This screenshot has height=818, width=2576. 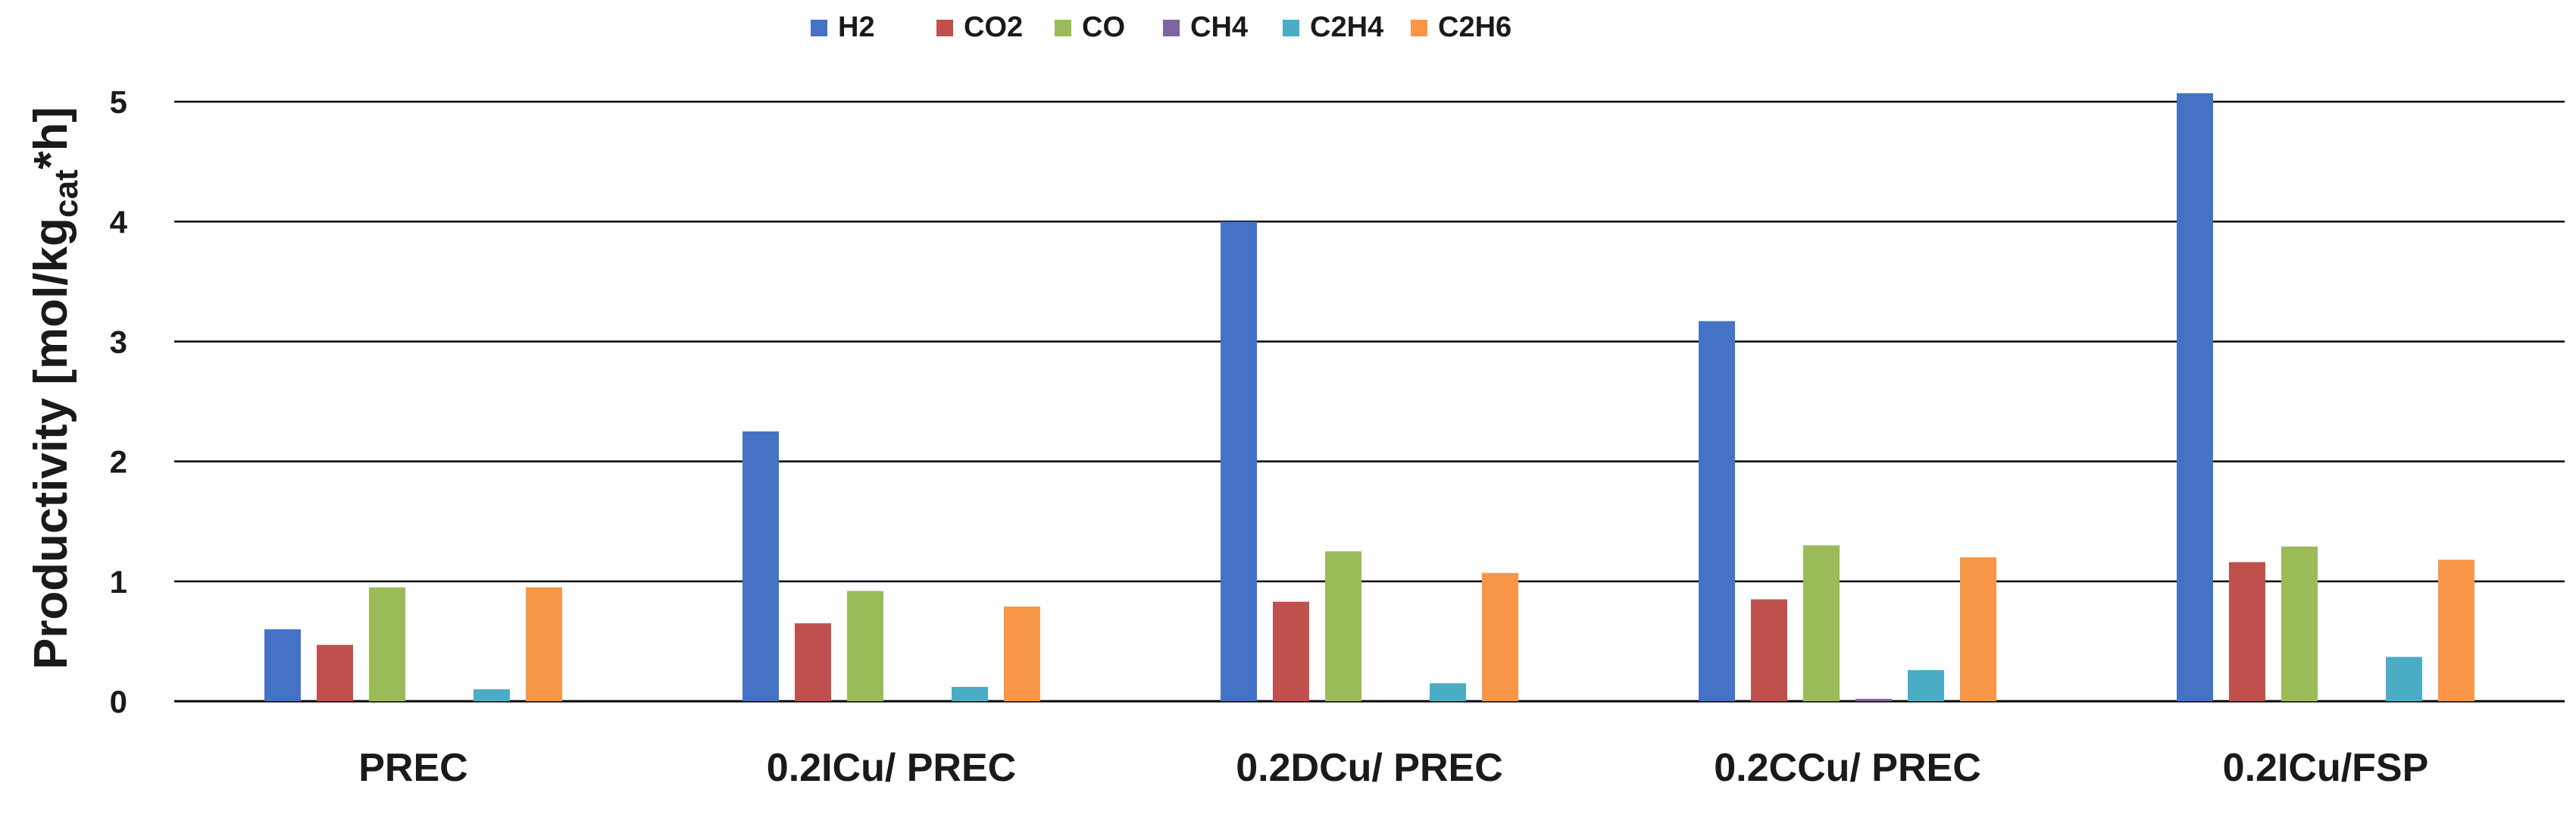 I want to click on legend-label-ch4: CH4, so click(x=1219, y=27).